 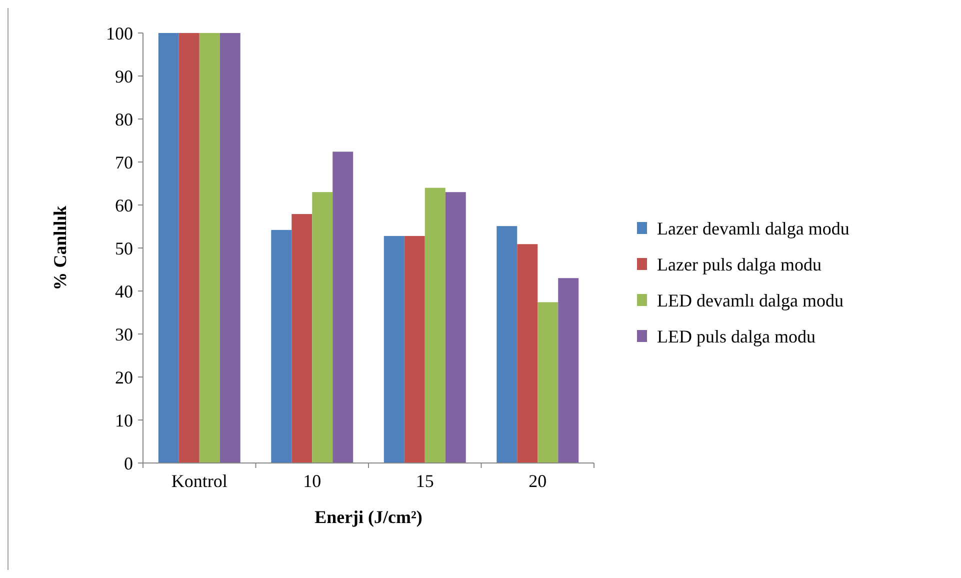 What do you see at coordinates (60, 248) in the screenshot?
I see `y-axis-title: % Canlılık` at bounding box center [60, 248].